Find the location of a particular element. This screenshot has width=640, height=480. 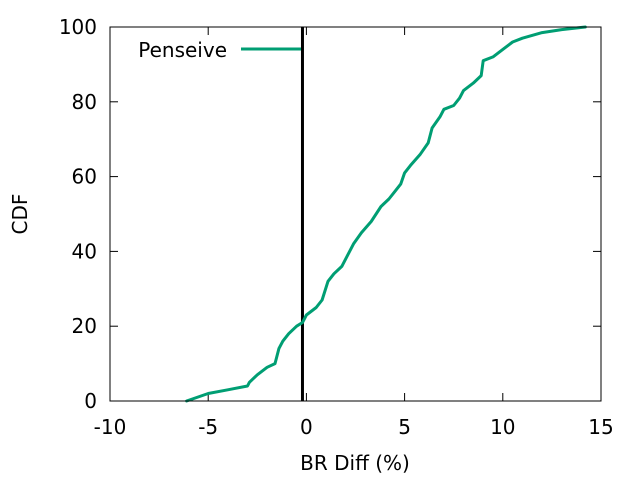

y-tick-label: 0 is located at coordinates (90, 401).